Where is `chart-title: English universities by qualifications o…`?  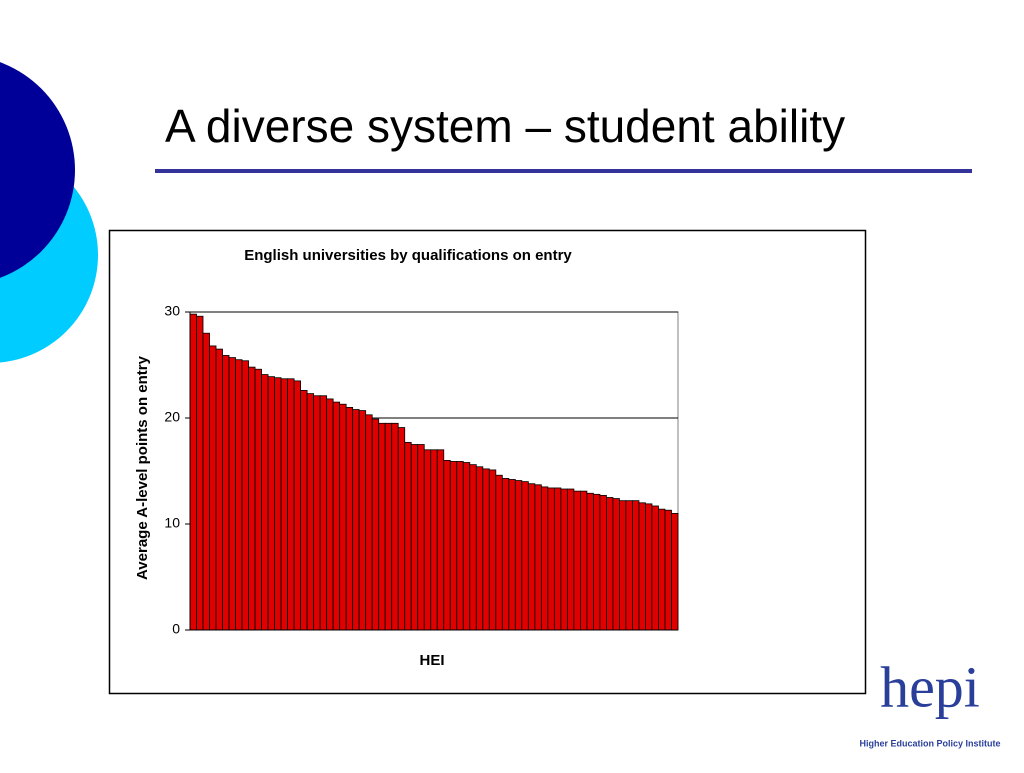 chart-title: English universities by qualifications o… is located at coordinates (408, 255).